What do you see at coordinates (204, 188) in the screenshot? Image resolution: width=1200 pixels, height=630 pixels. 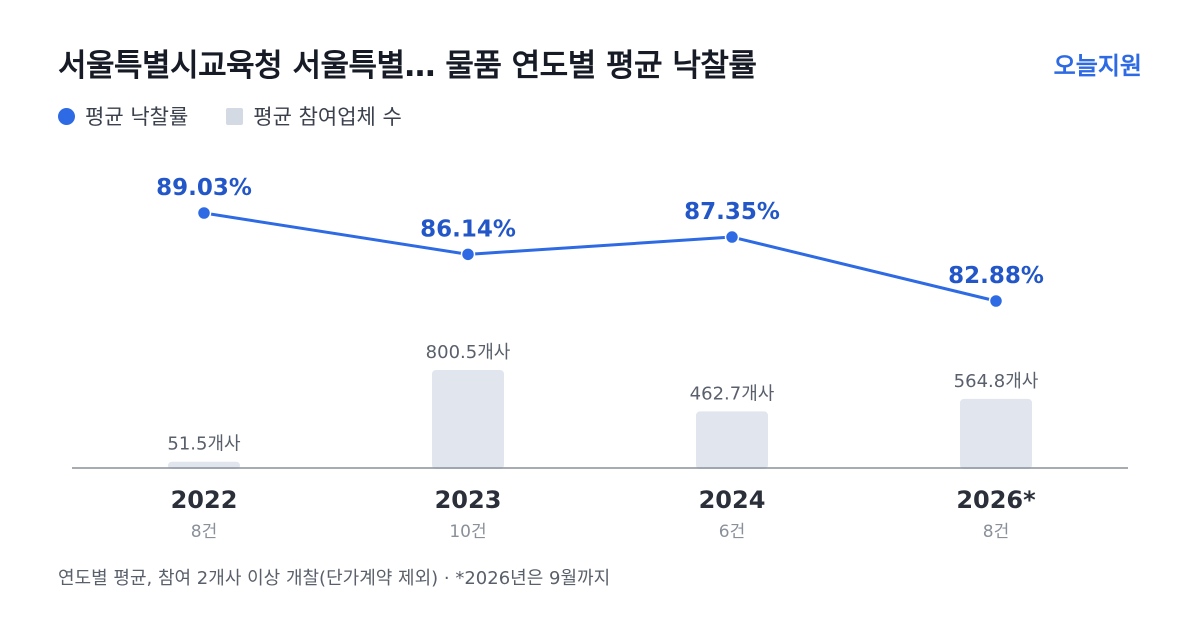 I see `rate-label: 89.03%` at bounding box center [204, 188].